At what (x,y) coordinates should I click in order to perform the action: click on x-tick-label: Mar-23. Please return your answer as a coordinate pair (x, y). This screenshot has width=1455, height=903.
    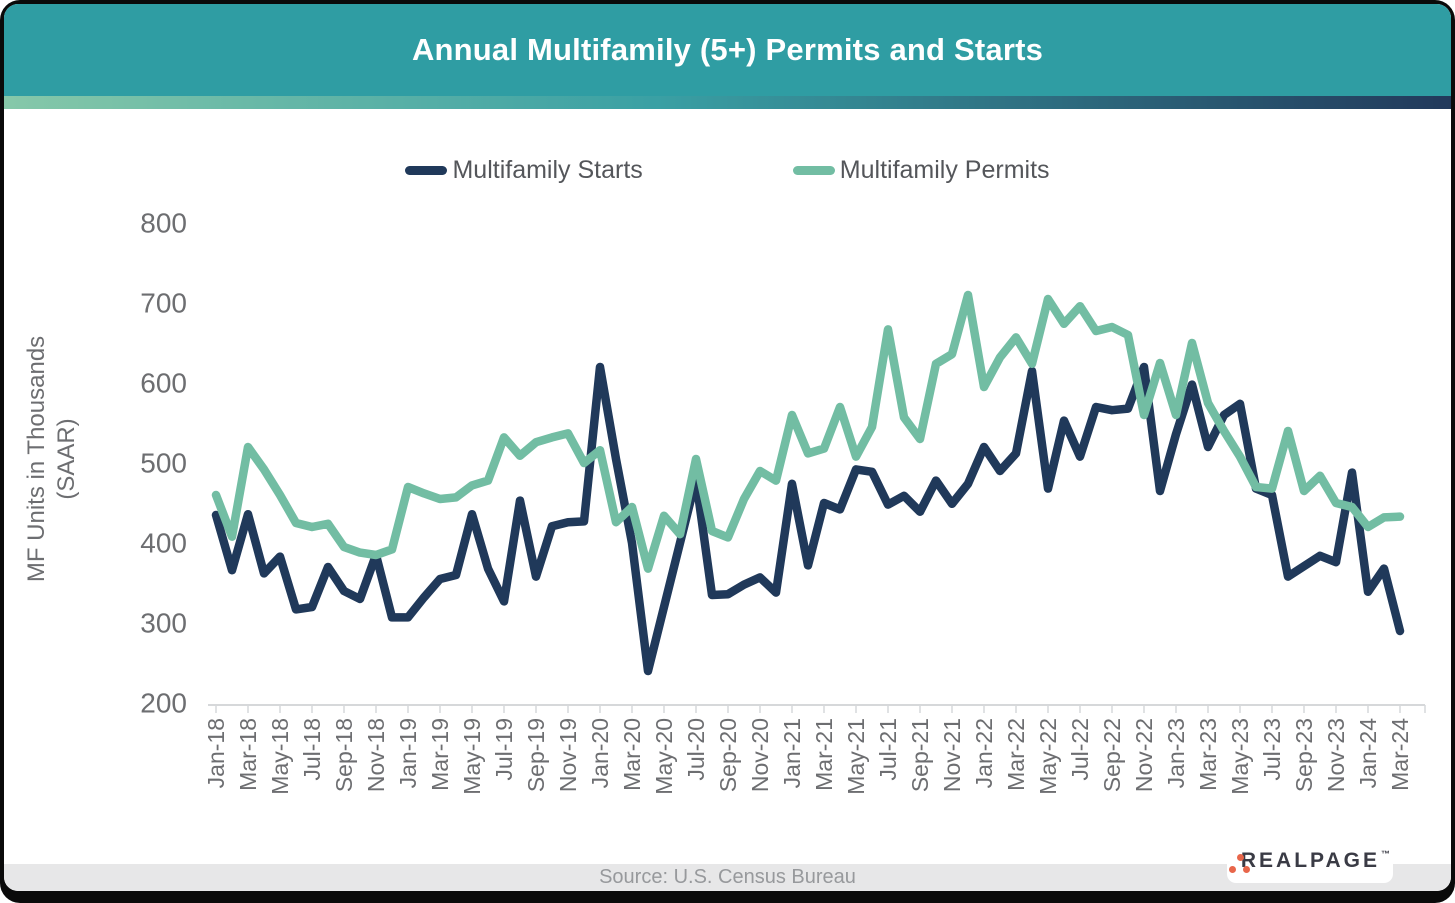
    Looking at the image, I should click on (1208, 754).